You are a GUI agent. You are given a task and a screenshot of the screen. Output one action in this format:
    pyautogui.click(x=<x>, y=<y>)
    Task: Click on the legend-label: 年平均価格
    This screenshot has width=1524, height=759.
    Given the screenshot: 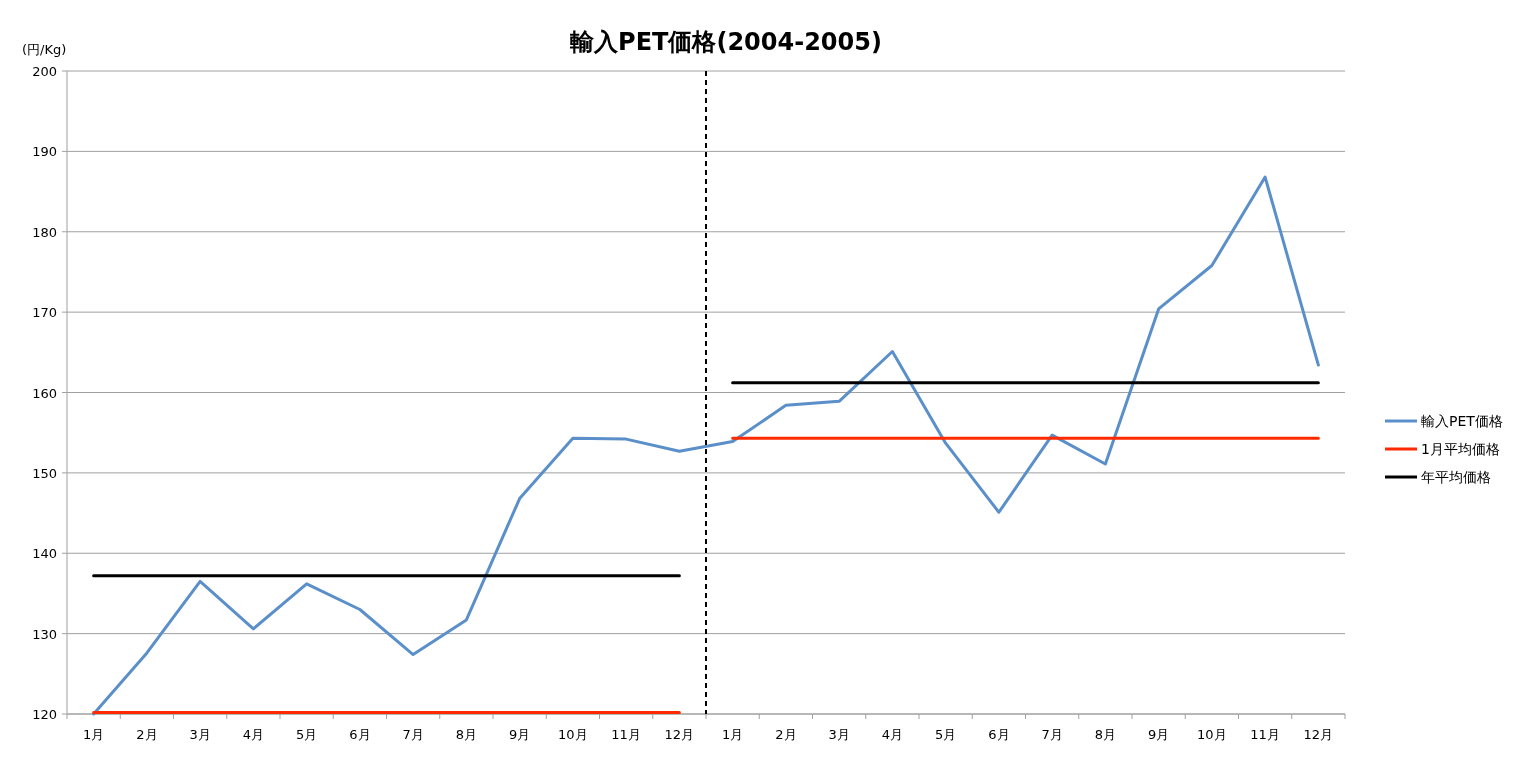 What is the action you would take?
    pyautogui.click(x=1456, y=477)
    